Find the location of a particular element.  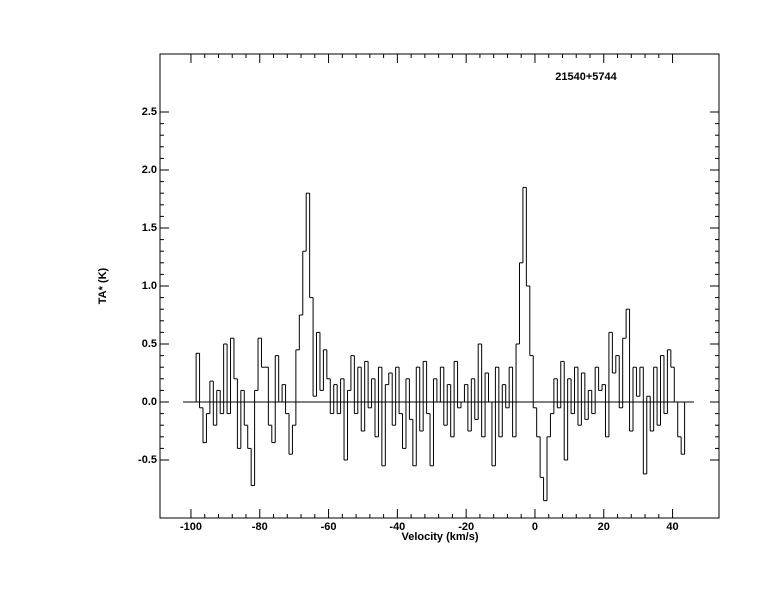

y-tick-label: 1.5 is located at coordinates (149, 228).